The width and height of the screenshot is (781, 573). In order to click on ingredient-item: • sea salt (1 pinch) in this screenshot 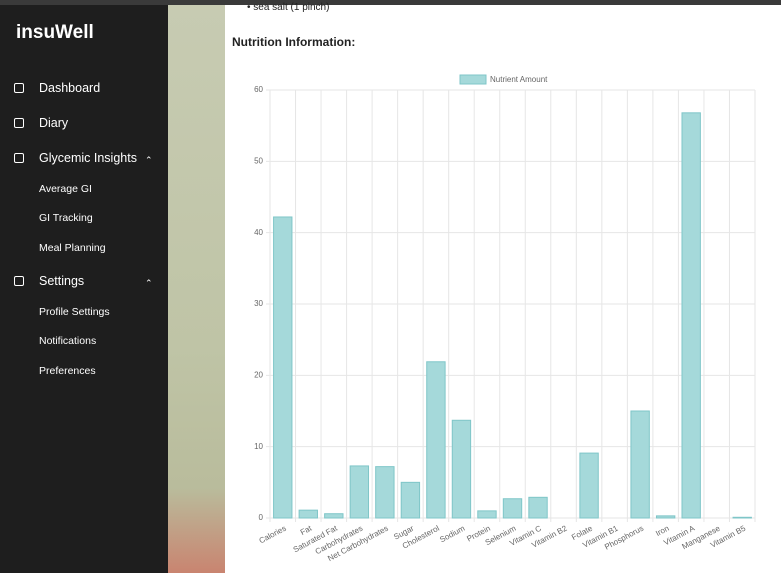, I will do `click(288, 7)`.